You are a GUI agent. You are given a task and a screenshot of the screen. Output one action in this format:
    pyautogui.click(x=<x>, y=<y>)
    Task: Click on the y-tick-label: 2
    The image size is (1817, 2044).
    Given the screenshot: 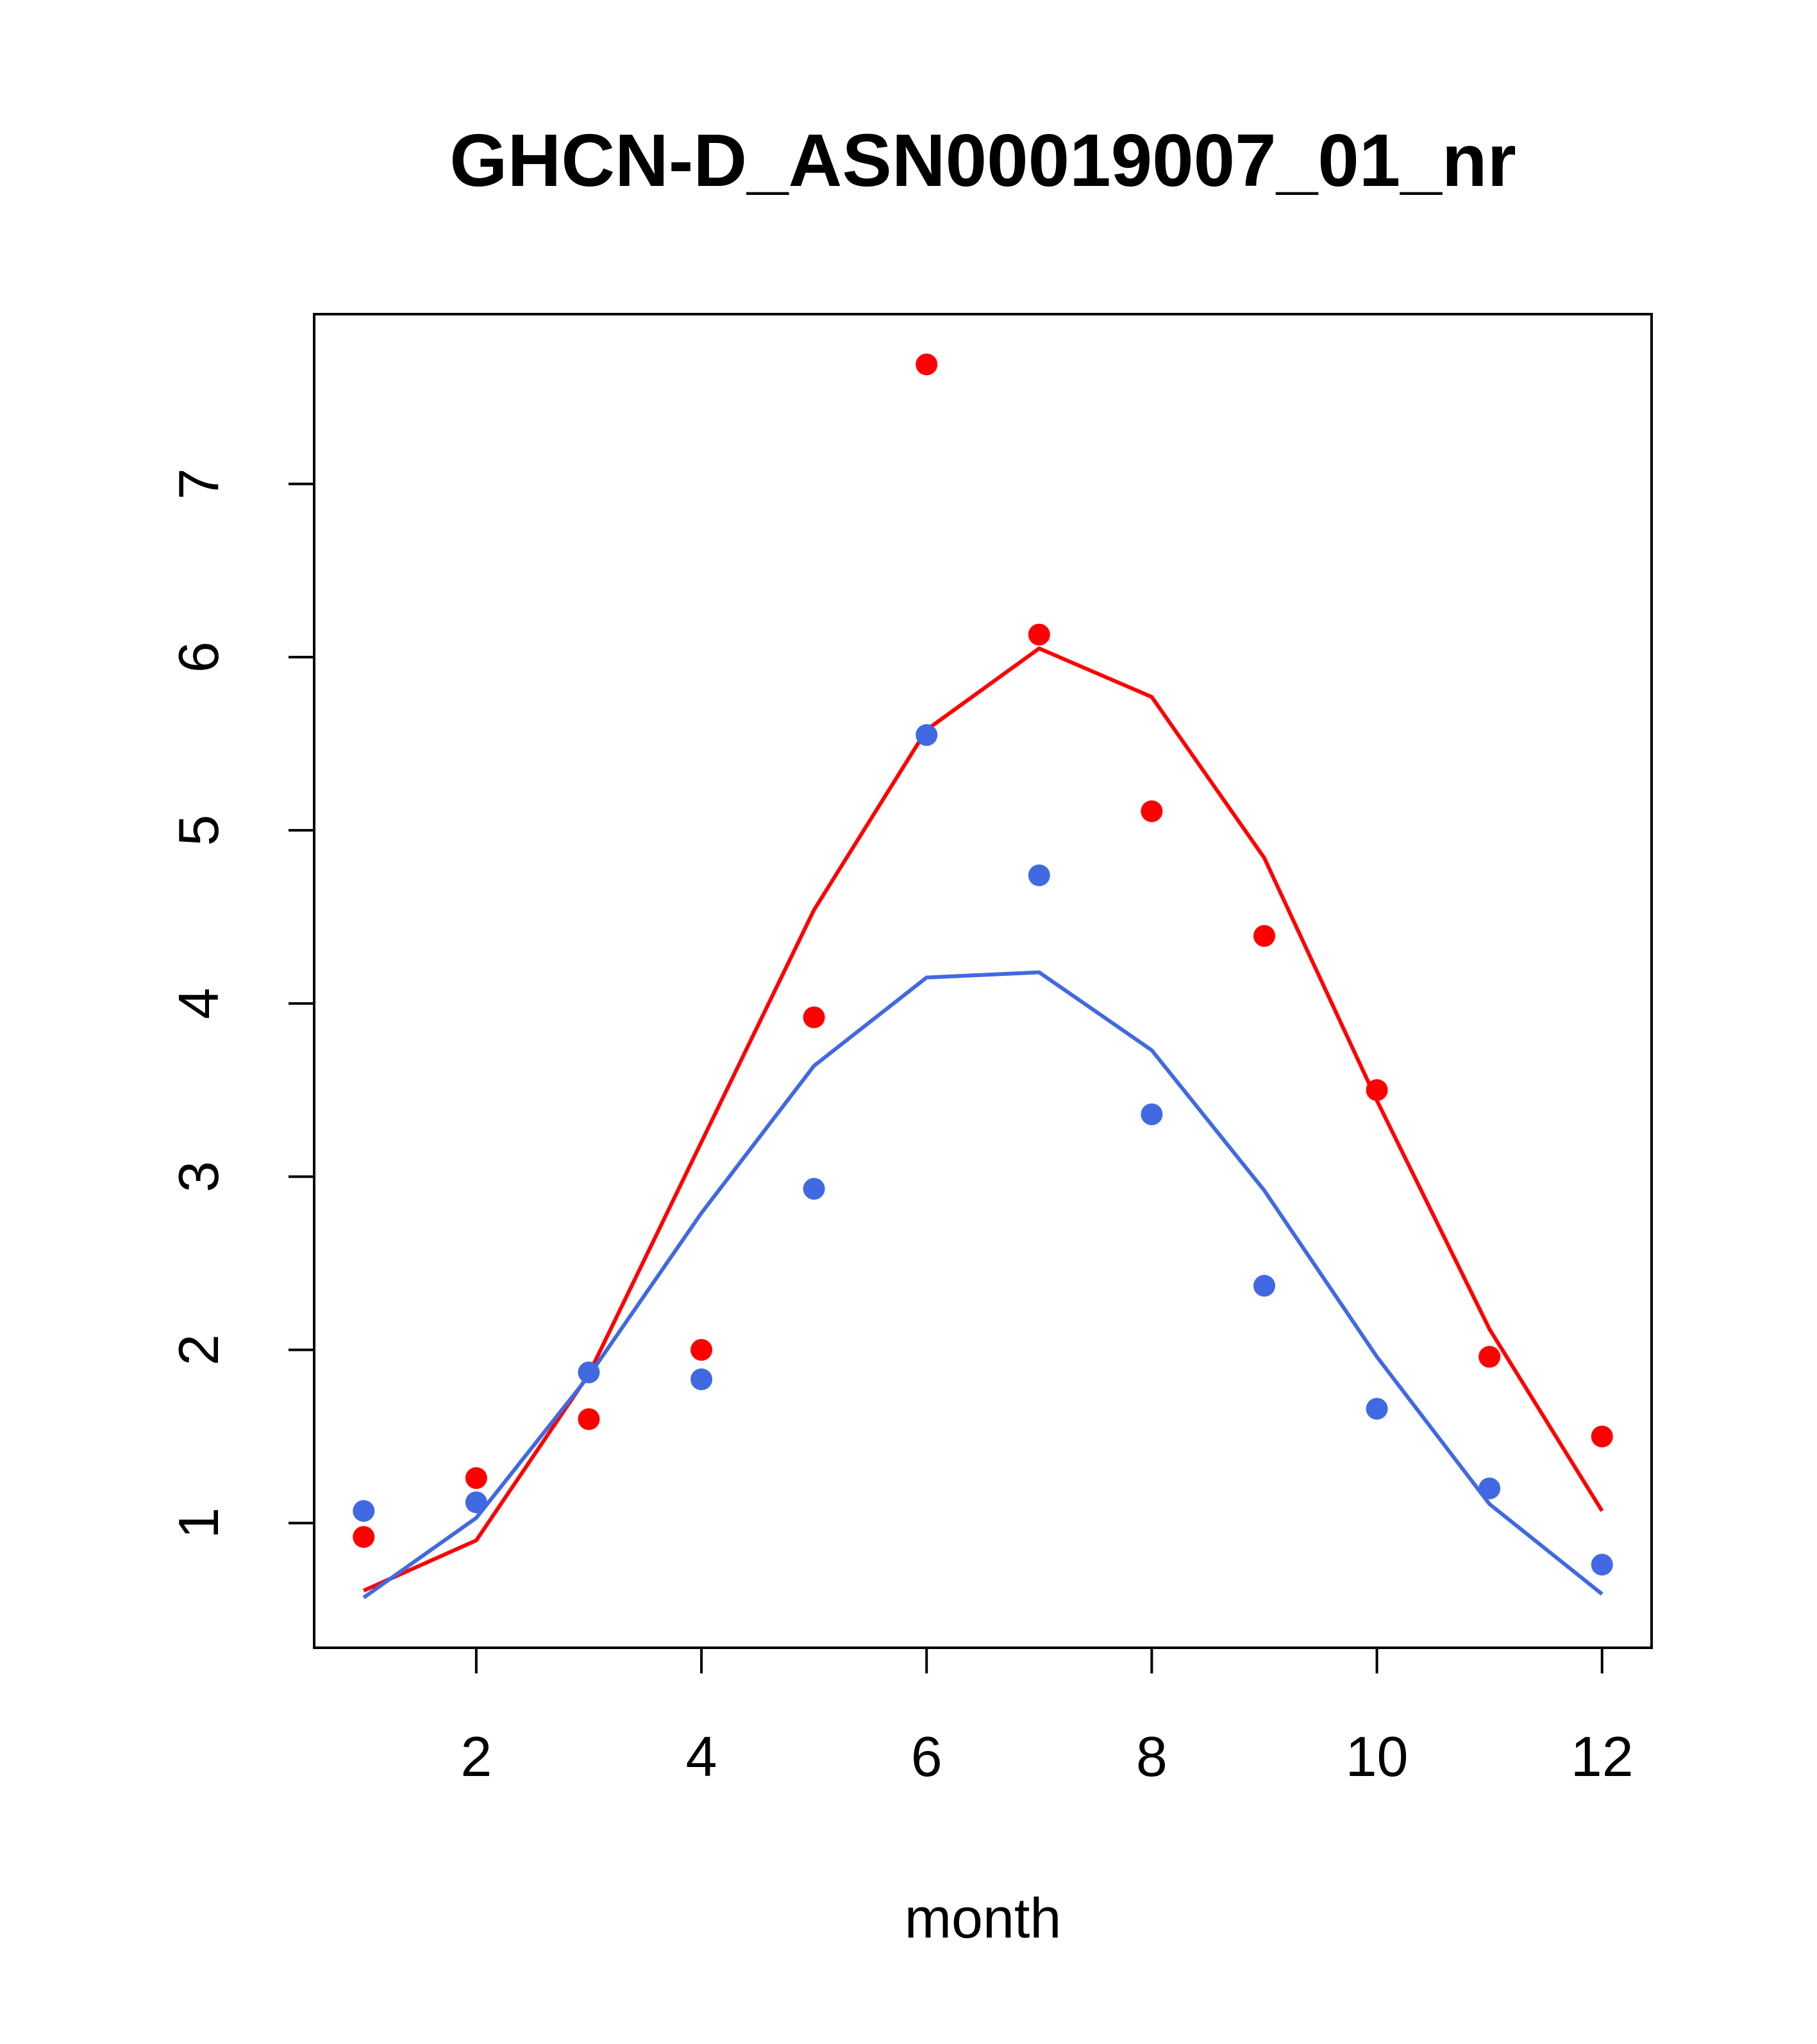 What is the action you would take?
    pyautogui.click(x=198, y=1350)
    